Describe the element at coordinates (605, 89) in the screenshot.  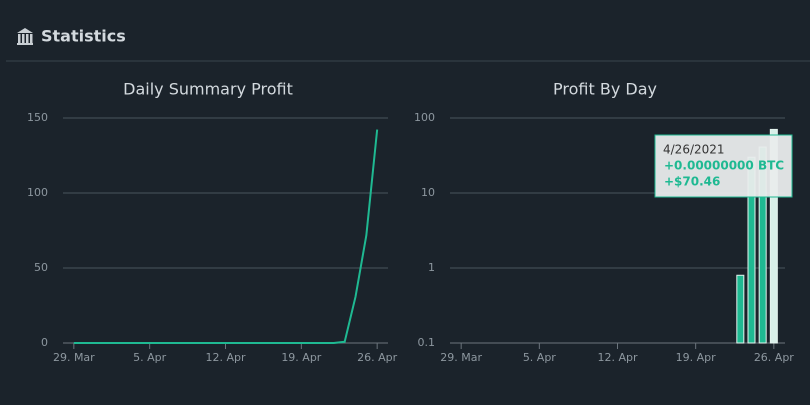
I see `chart-title: Profit By Day` at that location.